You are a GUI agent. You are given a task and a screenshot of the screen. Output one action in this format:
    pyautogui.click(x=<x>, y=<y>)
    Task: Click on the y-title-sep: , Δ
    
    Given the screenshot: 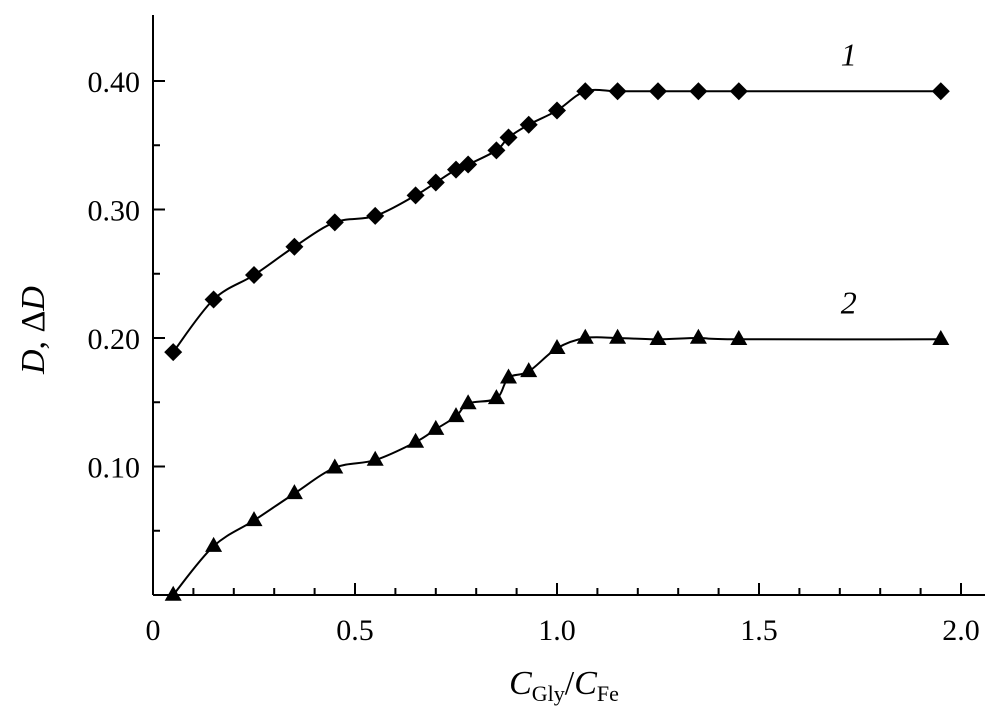 What is the action you would take?
    pyautogui.click(x=33, y=330)
    